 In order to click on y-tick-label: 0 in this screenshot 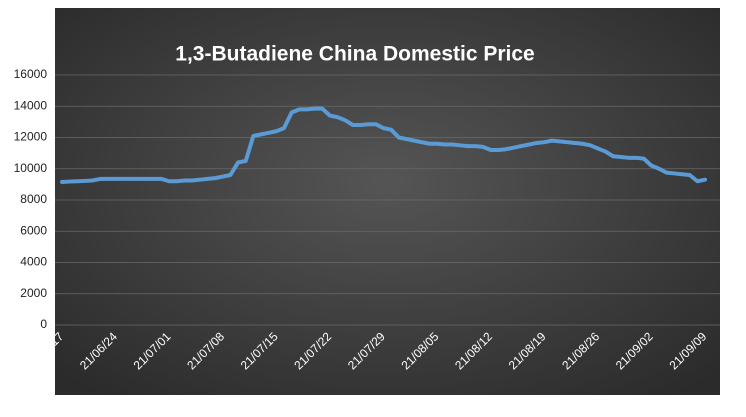, I will do `click(43, 324)`.